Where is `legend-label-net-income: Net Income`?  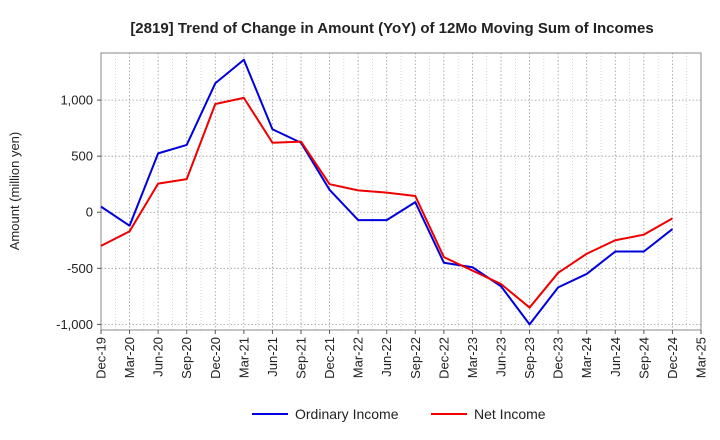
legend-label-net-income: Net Income is located at coordinates (510, 414).